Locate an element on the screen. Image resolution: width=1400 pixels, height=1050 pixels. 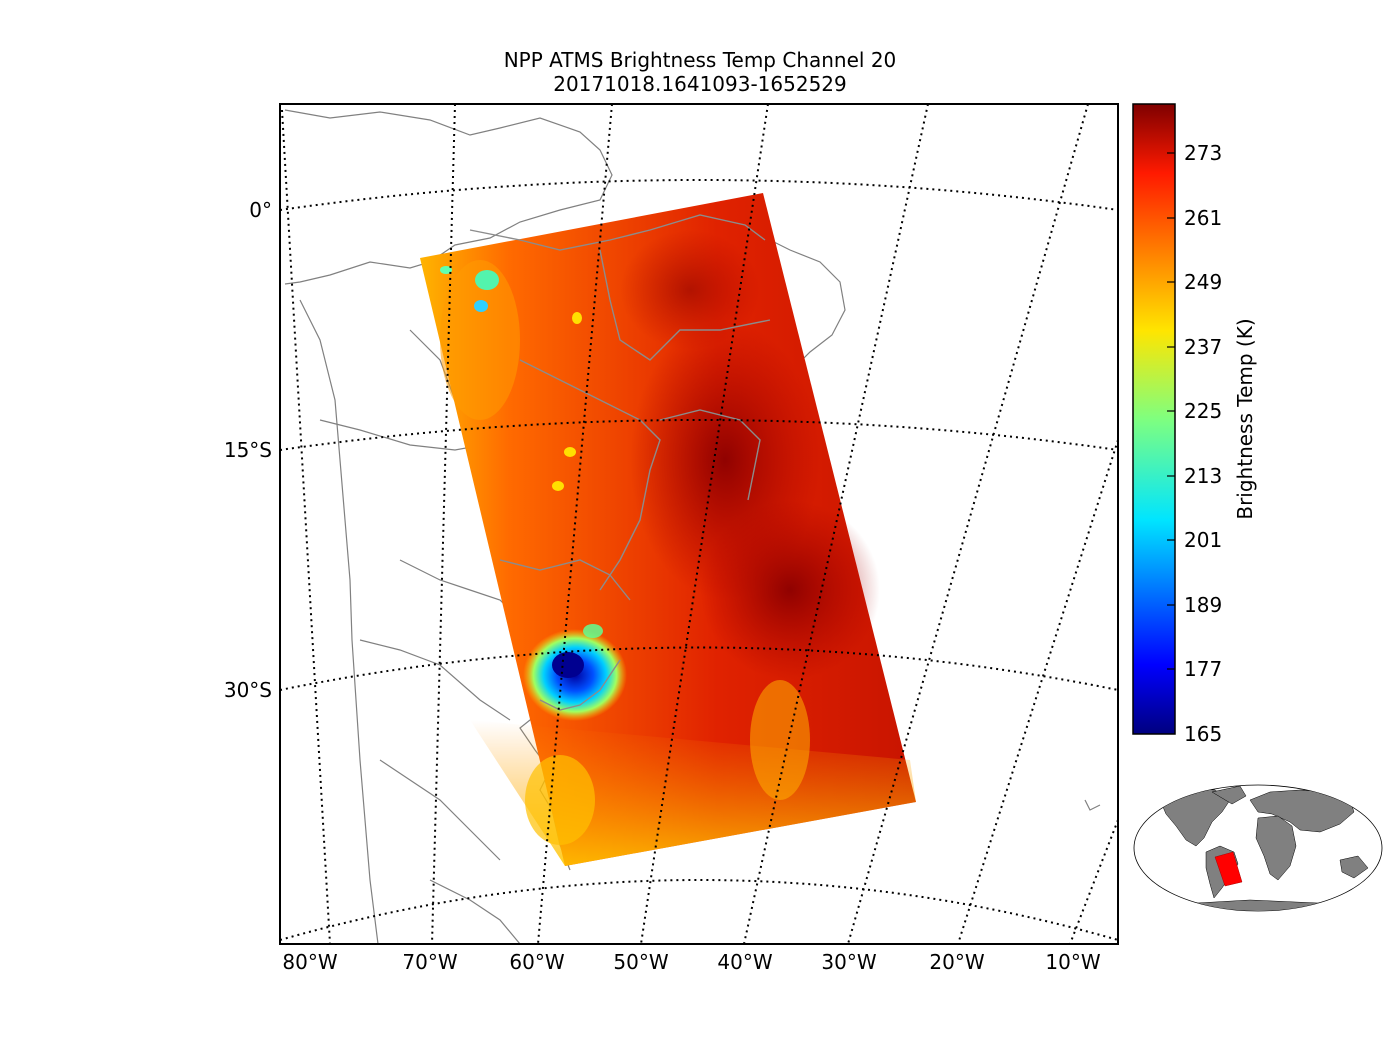
lon-label-70w: 70°W is located at coordinates (429, 962).